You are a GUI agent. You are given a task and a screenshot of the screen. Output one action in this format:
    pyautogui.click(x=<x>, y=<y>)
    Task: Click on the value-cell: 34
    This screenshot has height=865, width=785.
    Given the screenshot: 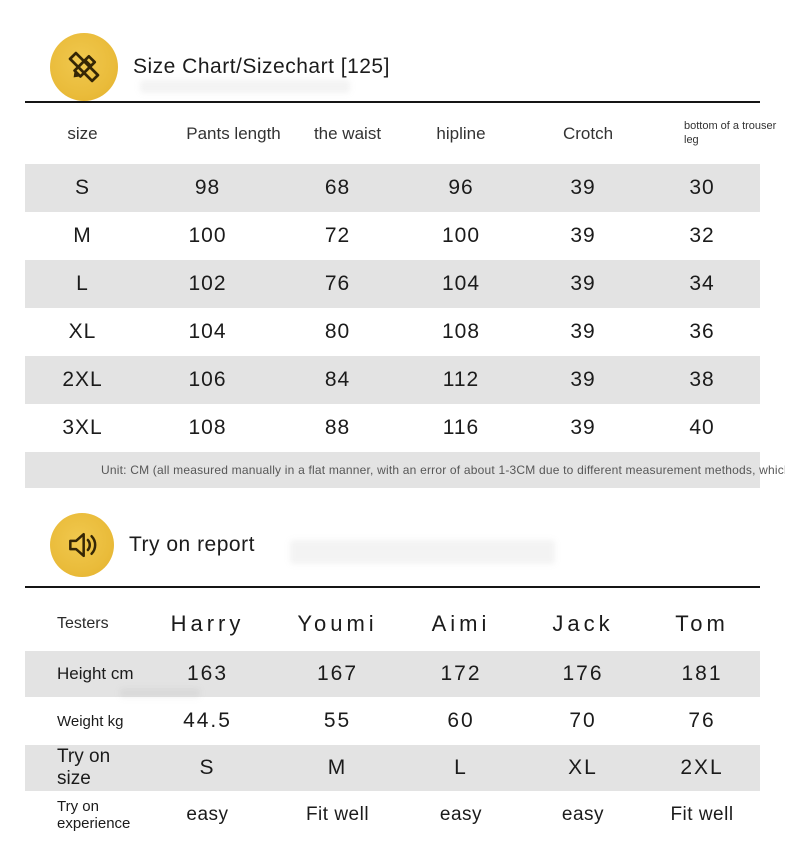 What is the action you would take?
    pyautogui.click(x=702, y=283)
    